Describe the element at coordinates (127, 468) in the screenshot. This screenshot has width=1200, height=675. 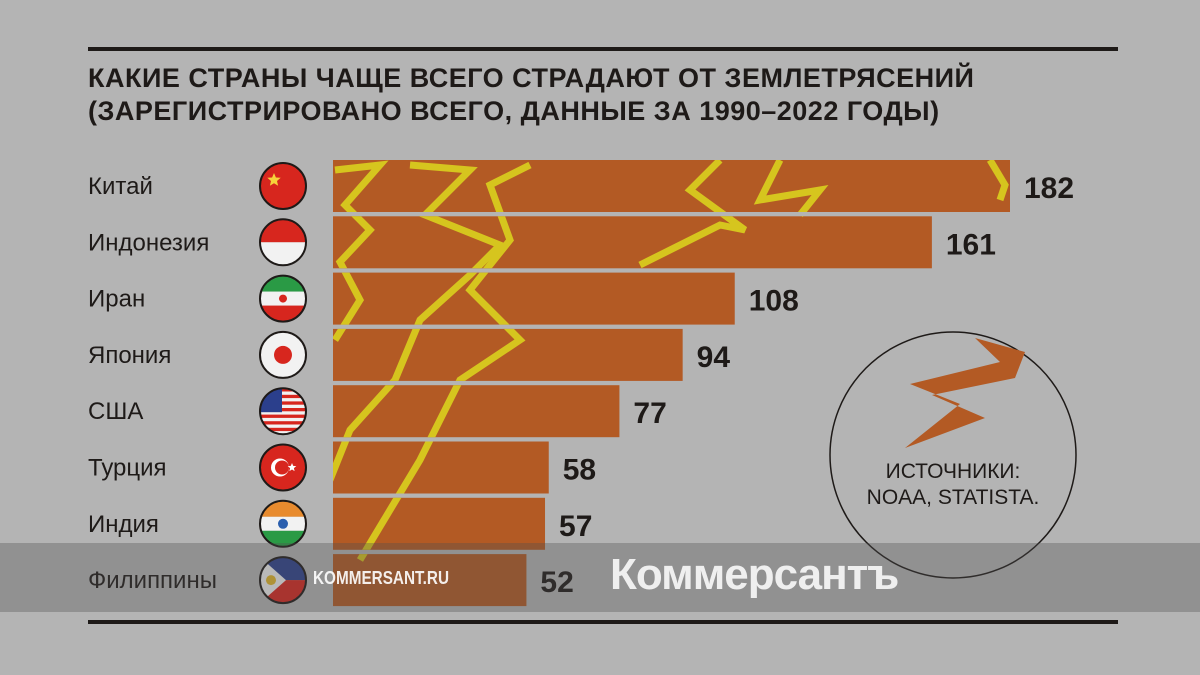
I see `category-label: Турция` at that location.